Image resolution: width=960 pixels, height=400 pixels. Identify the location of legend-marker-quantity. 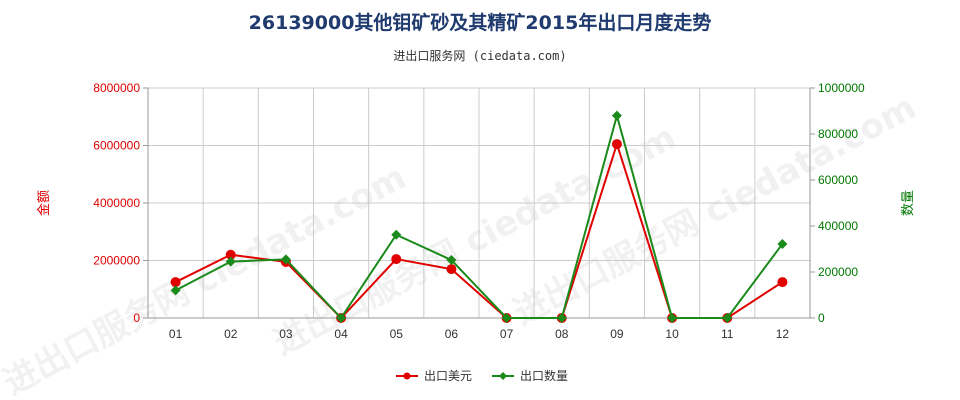
(503, 376).